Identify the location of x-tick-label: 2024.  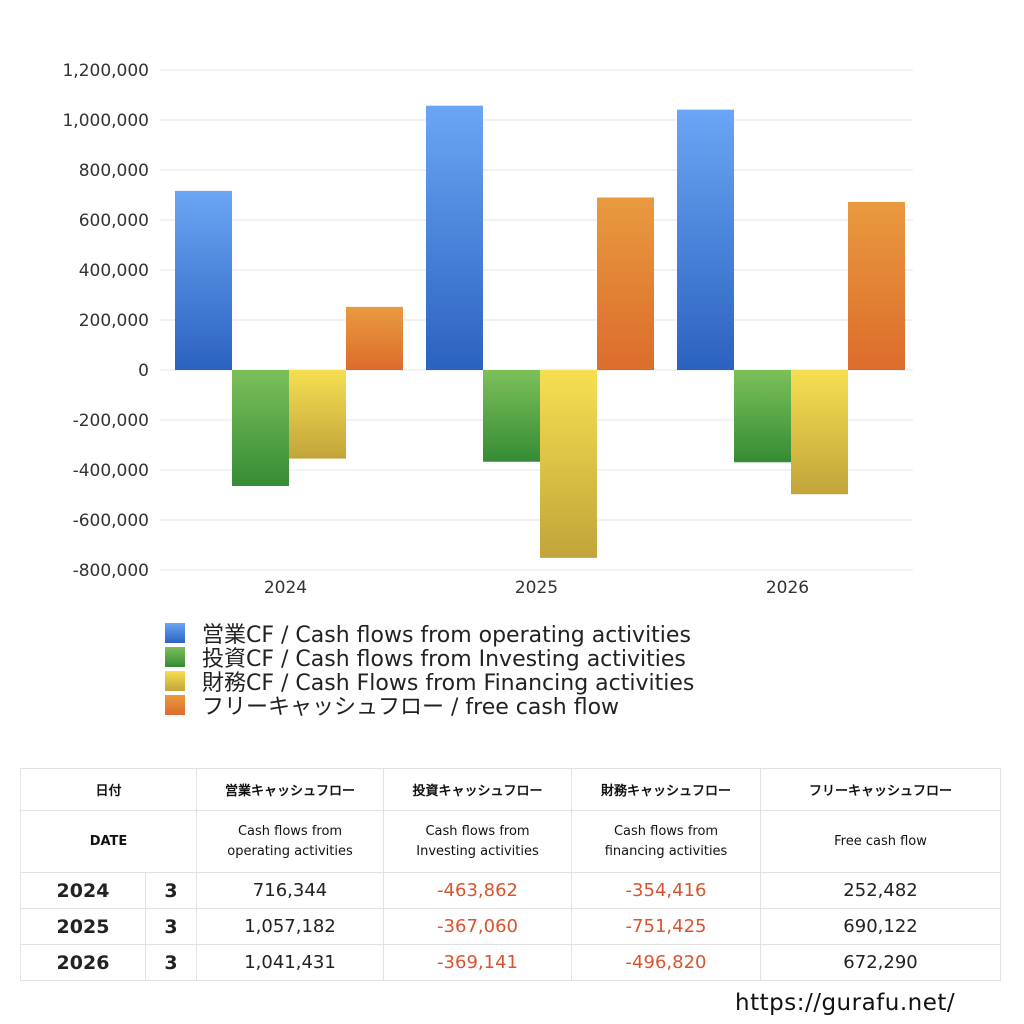
(285, 588).